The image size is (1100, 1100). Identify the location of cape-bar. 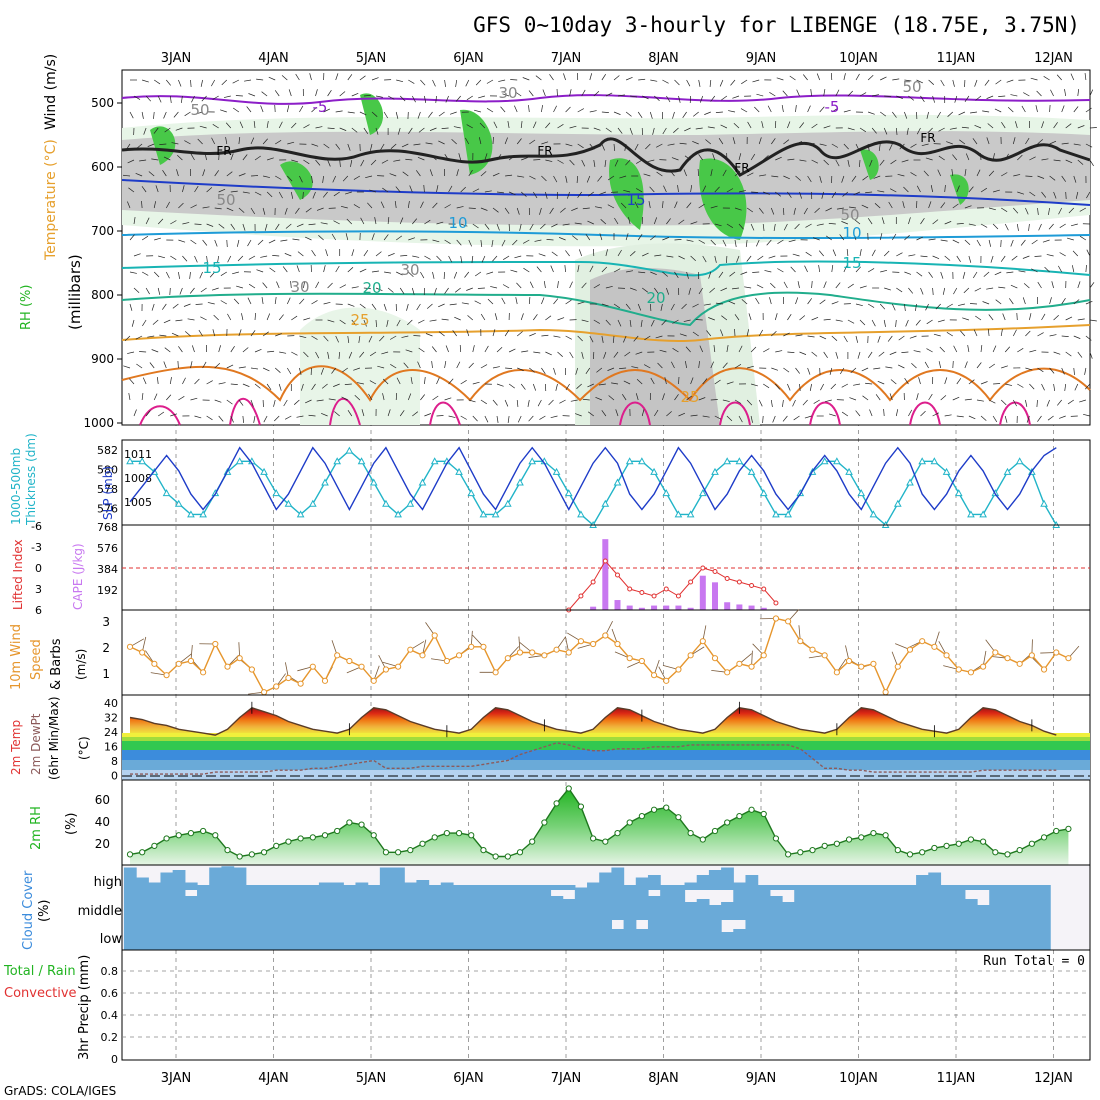
(593, 608).